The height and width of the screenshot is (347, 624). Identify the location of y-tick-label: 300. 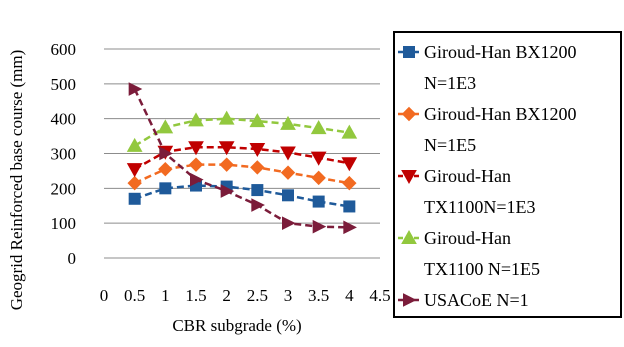
(64, 154).